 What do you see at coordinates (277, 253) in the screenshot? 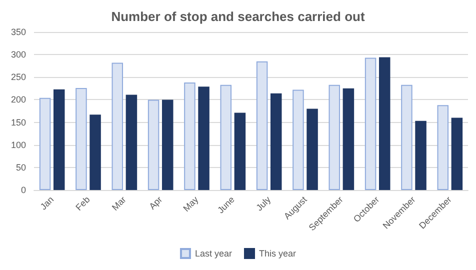
I see `legend-label: This year` at bounding box center [277, 253].